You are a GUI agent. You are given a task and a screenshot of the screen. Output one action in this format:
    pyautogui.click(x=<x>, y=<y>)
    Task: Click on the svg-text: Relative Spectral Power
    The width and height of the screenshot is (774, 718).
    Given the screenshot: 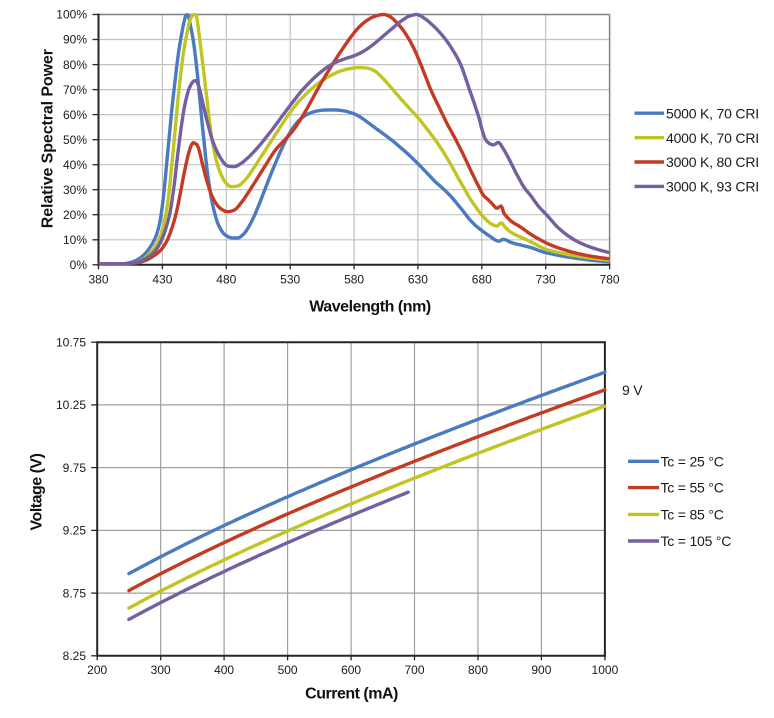 What is the action you would take?
    pyautogui.click(x=48, y=138)
    